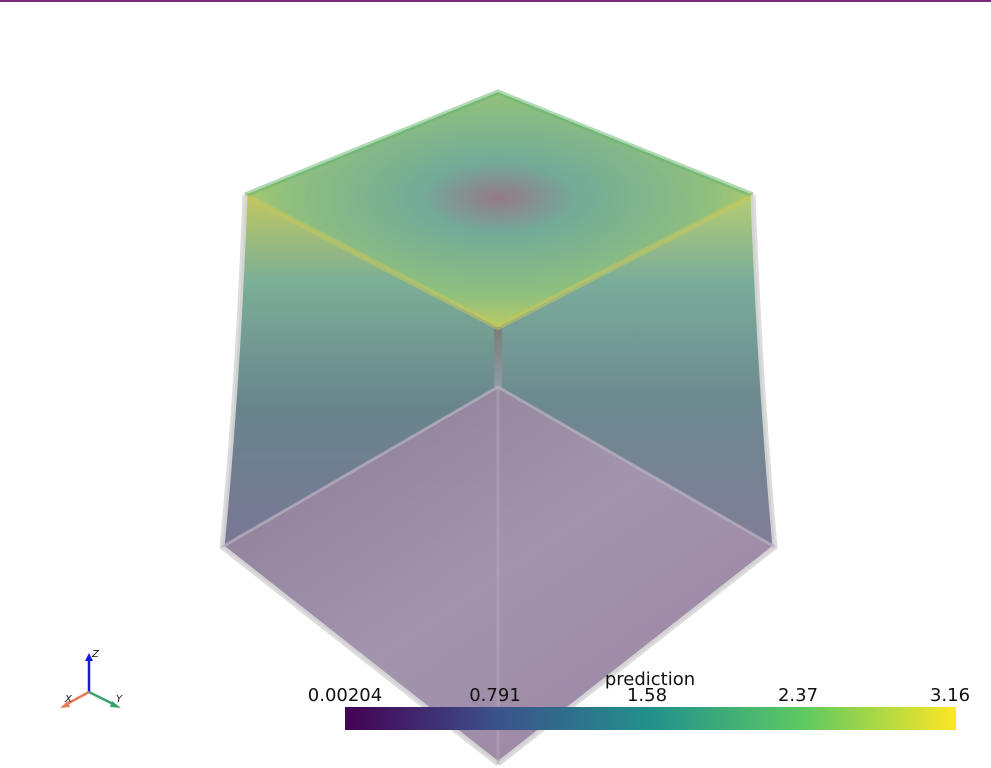  Describe the element at coordinates (89, 657) in the screenshot. I see `z-axis-arrowhead` at that location.